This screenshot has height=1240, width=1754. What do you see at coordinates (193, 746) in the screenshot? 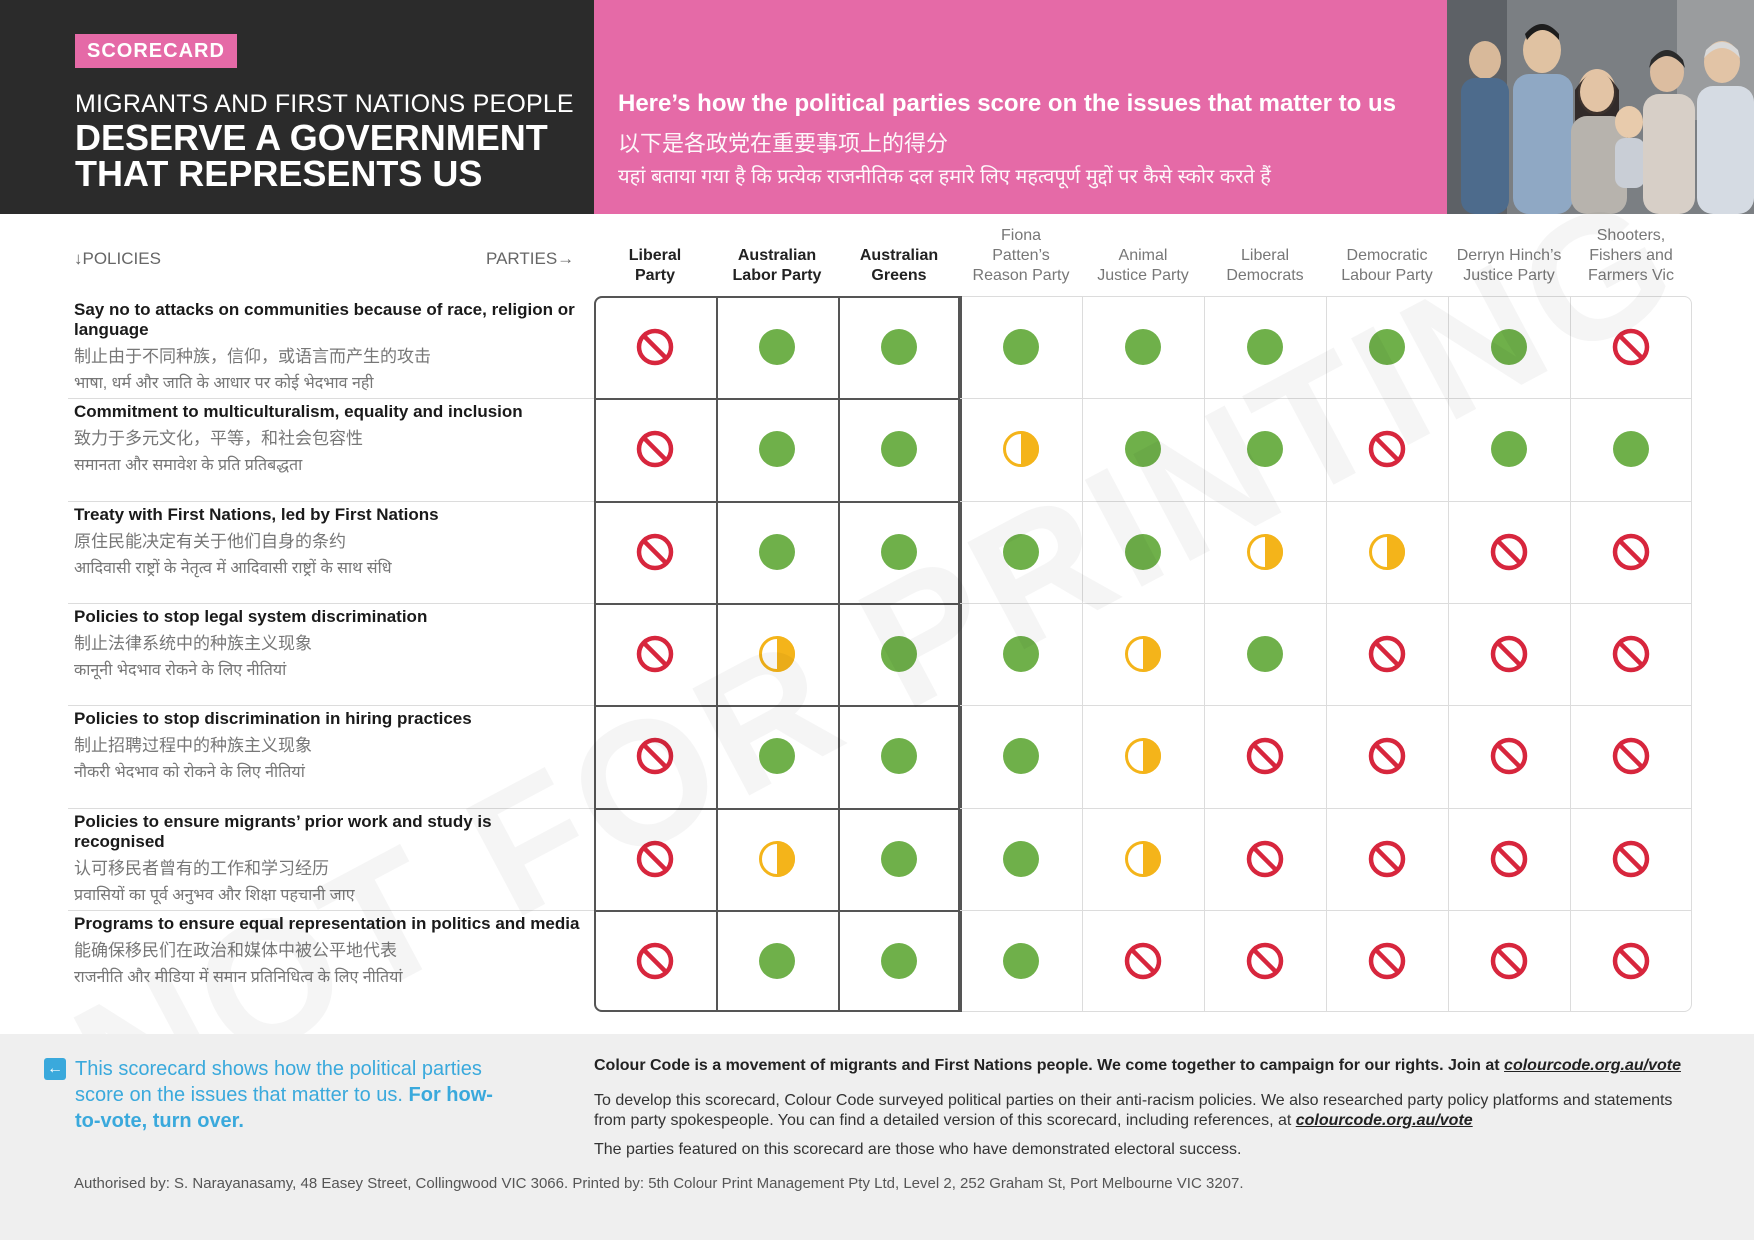
I see `policy-chinese: 制止招聘过程中的种族主义现象` at bounding box center [193, 746].